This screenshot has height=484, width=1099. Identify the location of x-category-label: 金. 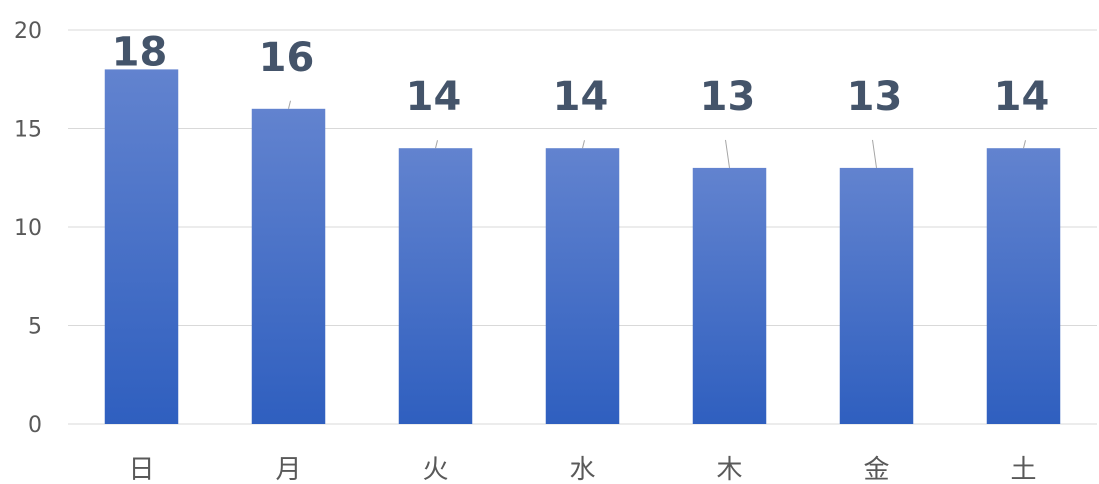
(876, 469).